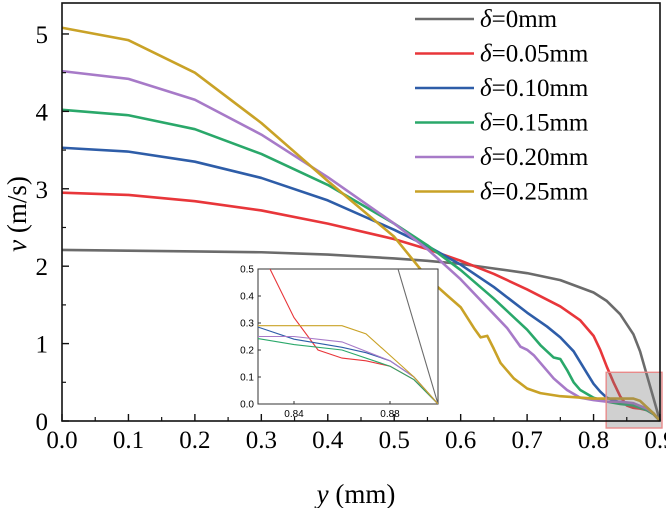 The height and width of the screenshot is (508, 666). What do you see at coordinates (540, 88) in the screenshot?
I see `legend-value: =0.10mm` at bounding box center [540, 88].